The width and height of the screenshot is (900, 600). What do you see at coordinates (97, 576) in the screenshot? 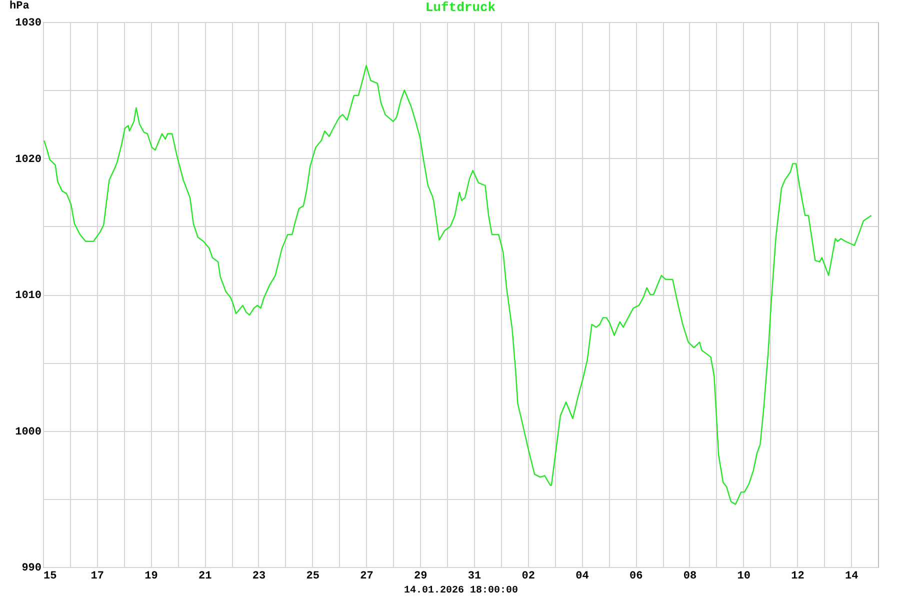
I see `x-tick-label: 17` at bounding box center [97, 576].